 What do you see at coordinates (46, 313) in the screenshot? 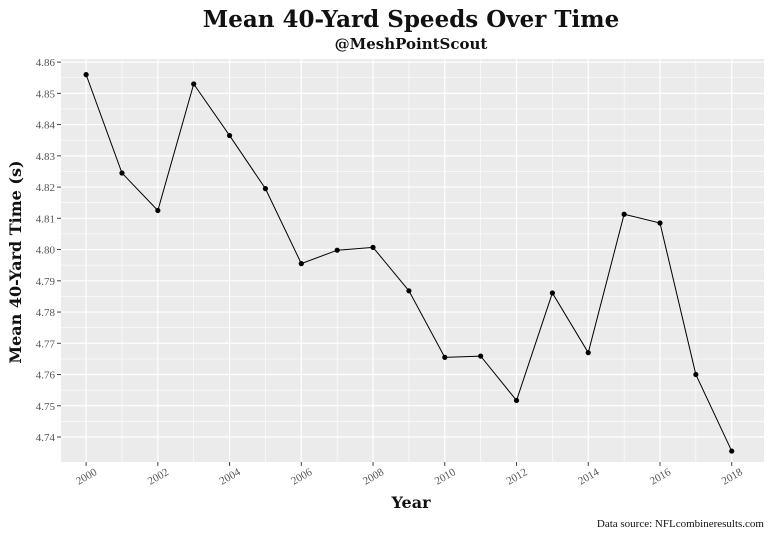
I see `y-tick-label: 4.78` at bounding box center [46, 313].